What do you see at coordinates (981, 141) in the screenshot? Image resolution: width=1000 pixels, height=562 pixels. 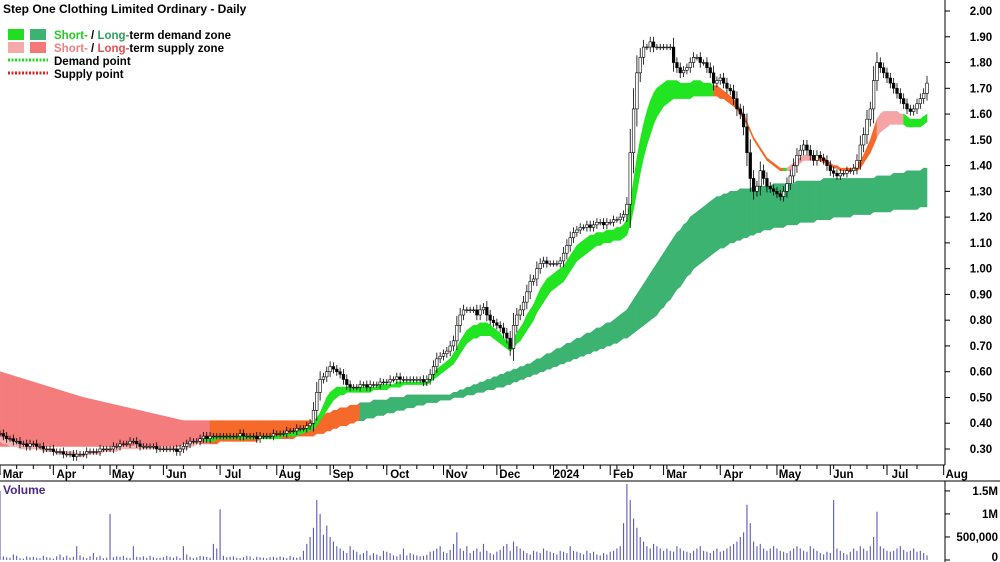 I see `price-tick-label: 1.50` at bounding box center [981, 141].